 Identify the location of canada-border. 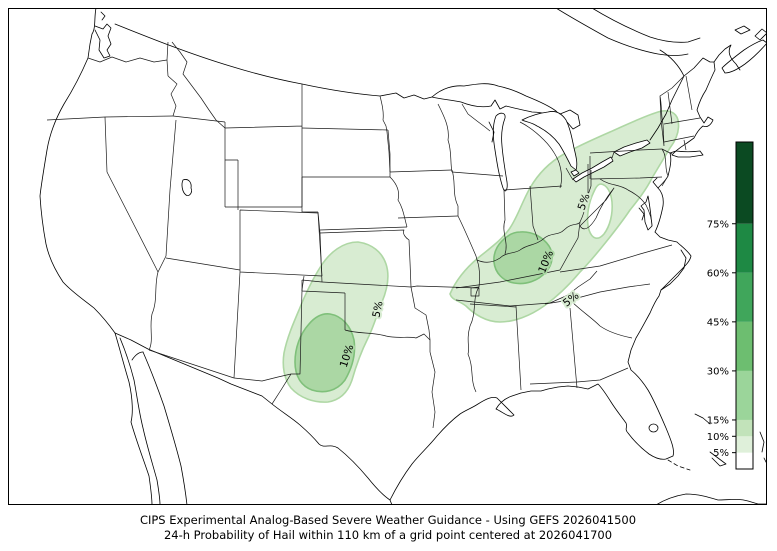
(273, 61).